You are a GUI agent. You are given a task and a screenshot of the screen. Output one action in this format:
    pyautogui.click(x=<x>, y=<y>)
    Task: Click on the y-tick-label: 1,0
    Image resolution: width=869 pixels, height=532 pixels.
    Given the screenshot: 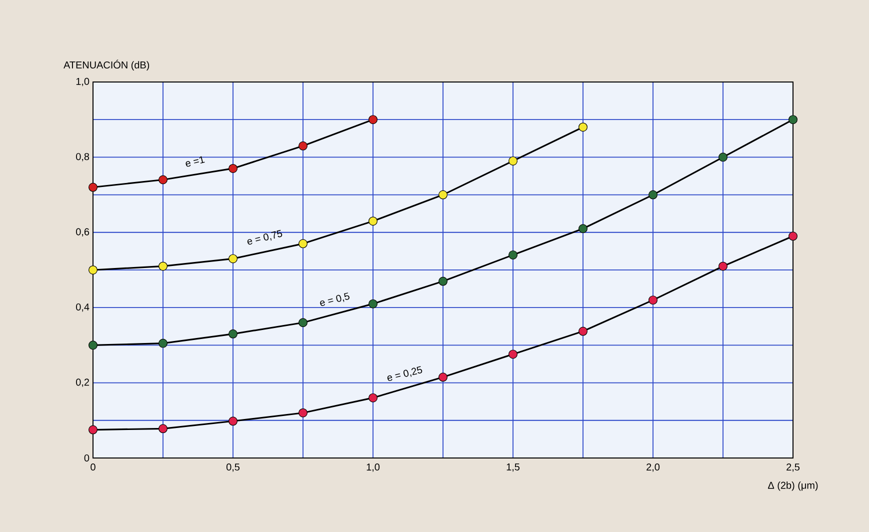 What is the action you would take?
    pyautogui.click(x=83, y=82)
    